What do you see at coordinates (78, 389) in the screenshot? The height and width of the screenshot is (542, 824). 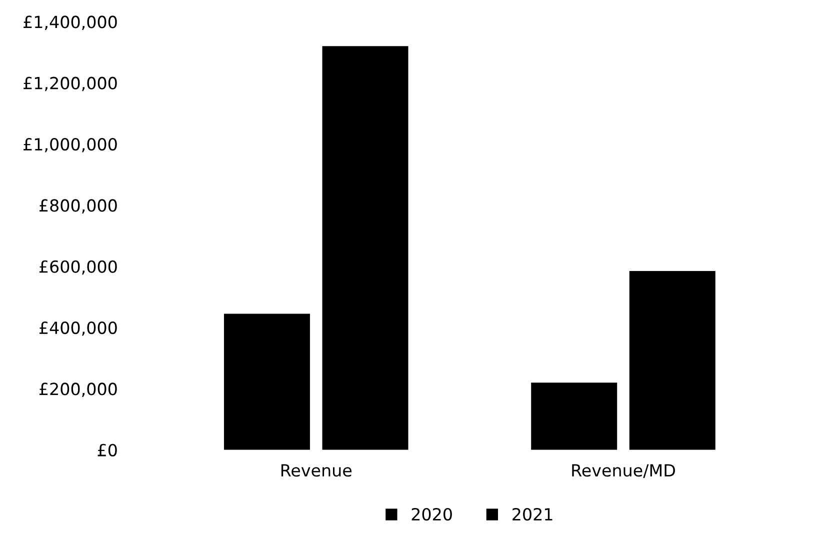 I see `y-tick-label: £200,000` at bounding box center [78, 389].